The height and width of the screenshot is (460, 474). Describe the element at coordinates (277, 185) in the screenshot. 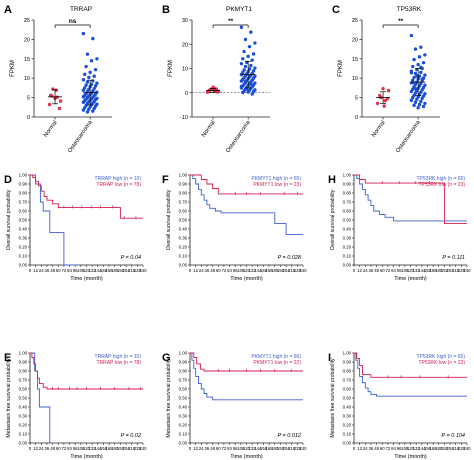

I see `legend-entry: PKMYT1 low (n = 23)` at that location.